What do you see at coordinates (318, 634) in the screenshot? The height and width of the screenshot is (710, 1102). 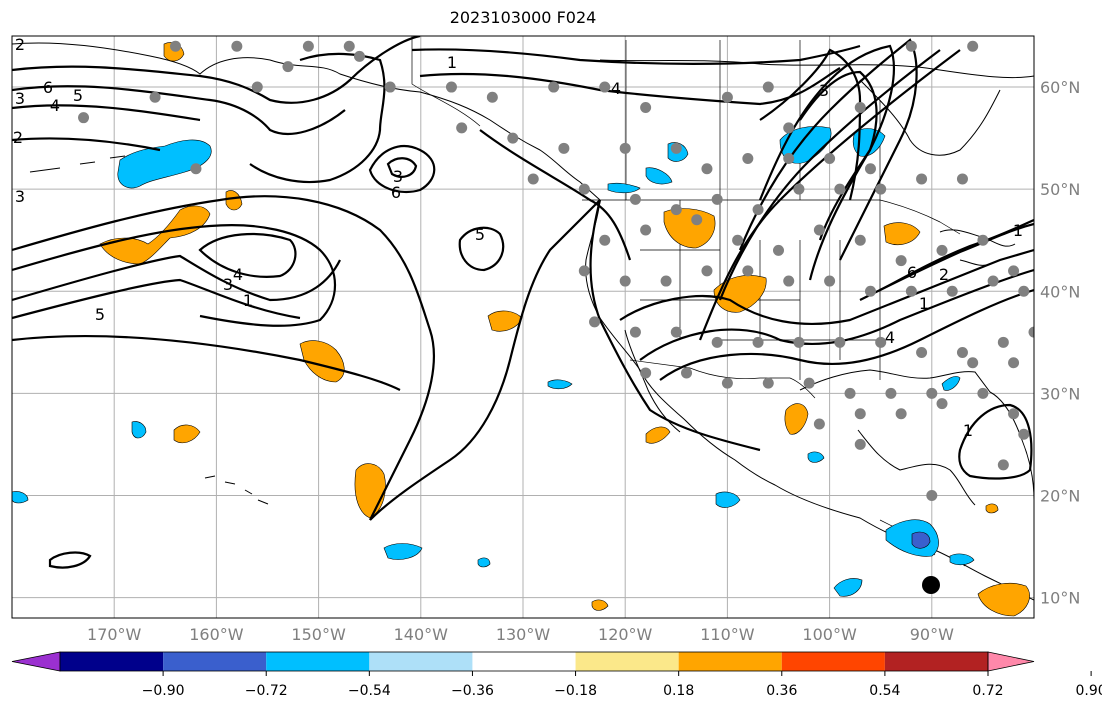 I see `longitude-tick-label: 150°W` at bounding box center [318, 634].